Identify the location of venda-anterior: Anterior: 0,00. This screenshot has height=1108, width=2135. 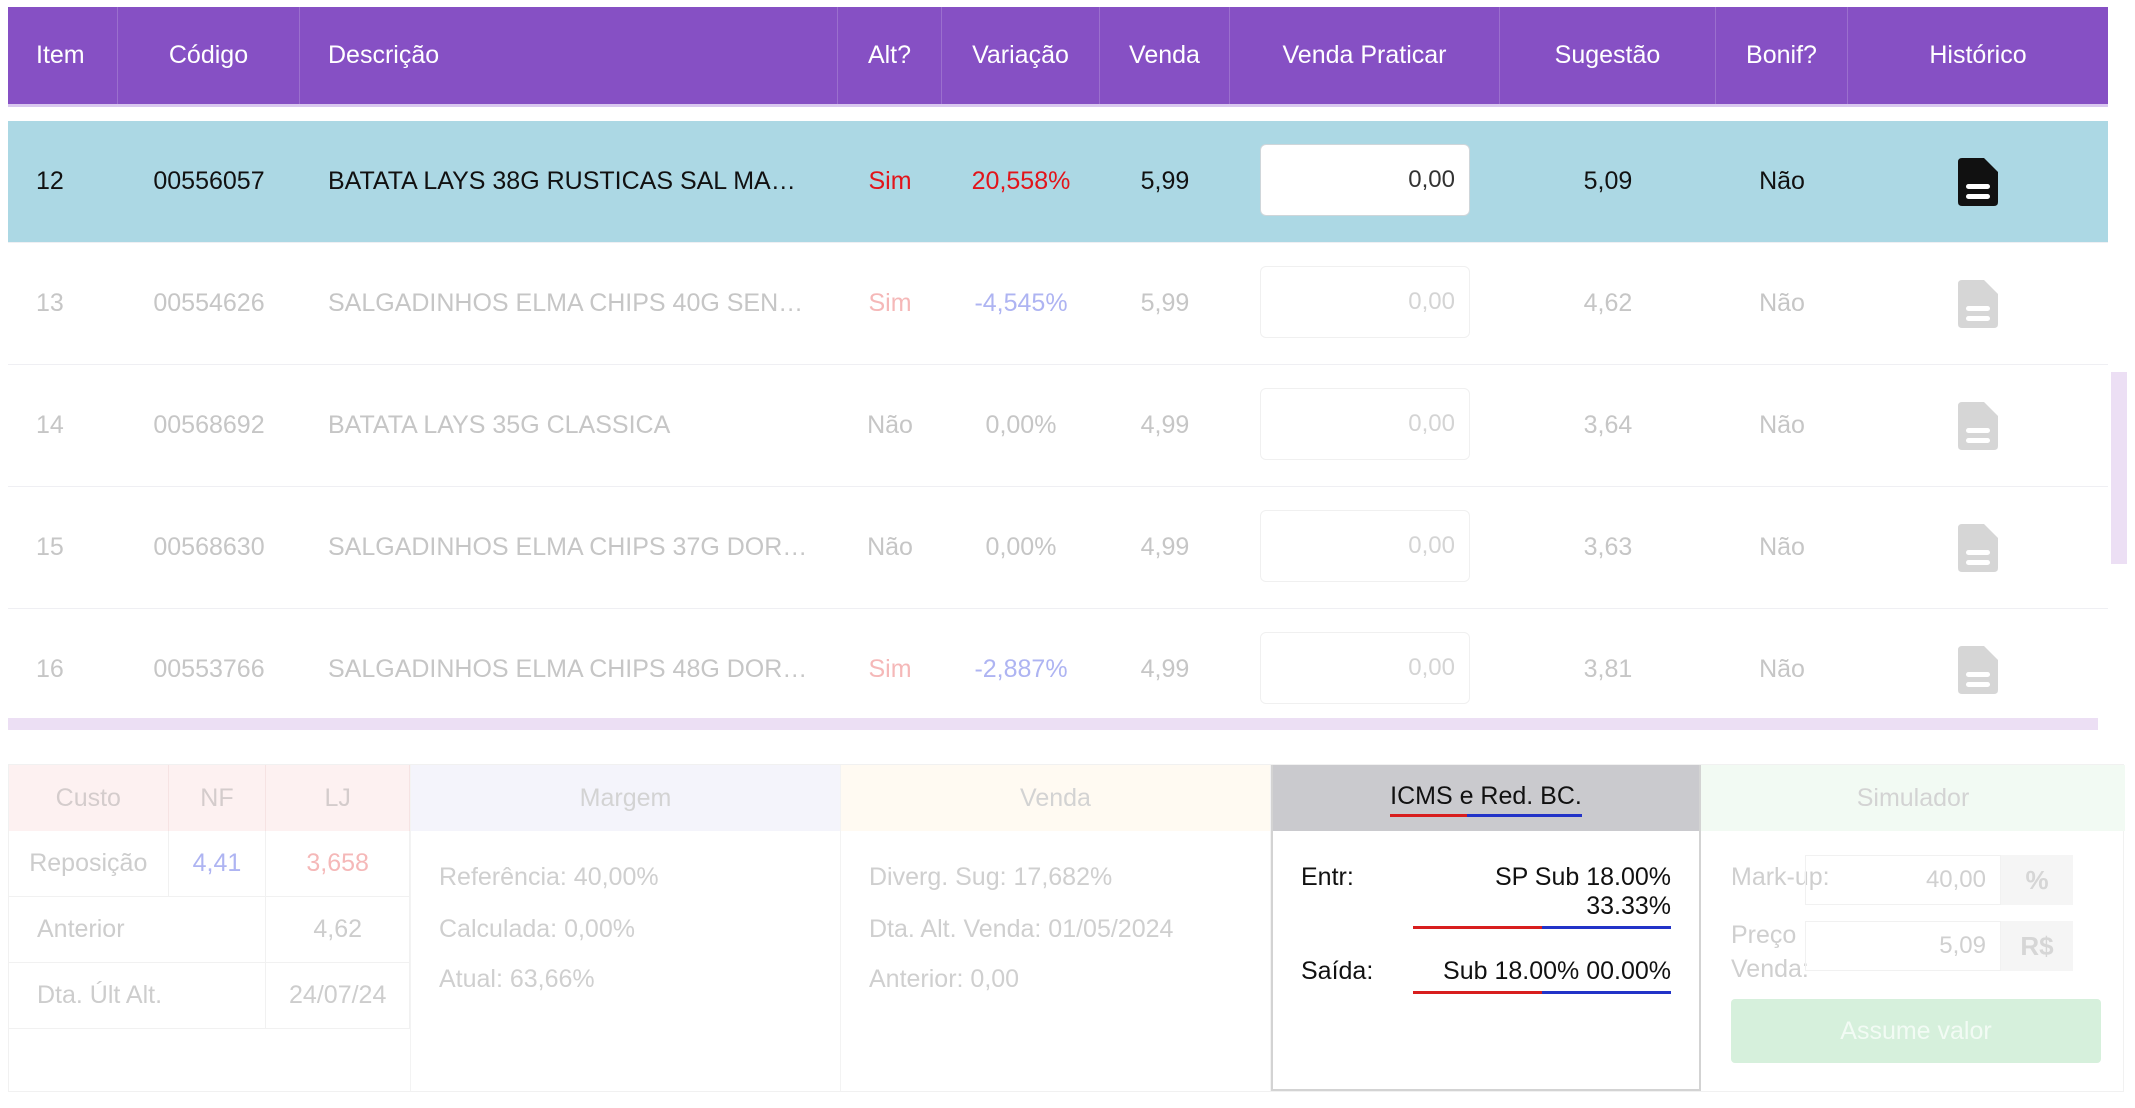
(944, 979).